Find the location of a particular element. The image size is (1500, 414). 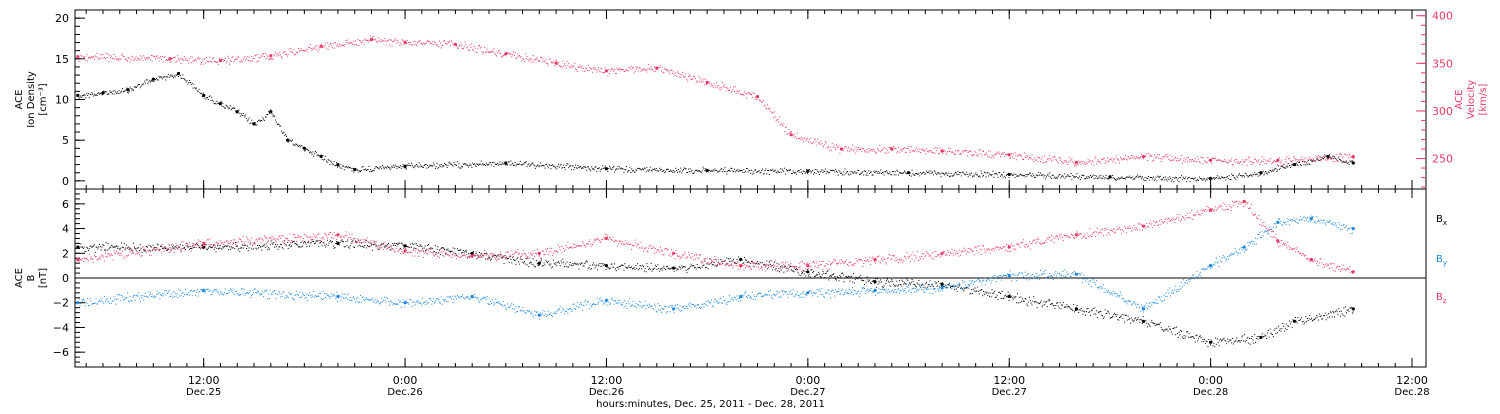

b-axis-tick-label: −6 is located at coordinates (61, 352).